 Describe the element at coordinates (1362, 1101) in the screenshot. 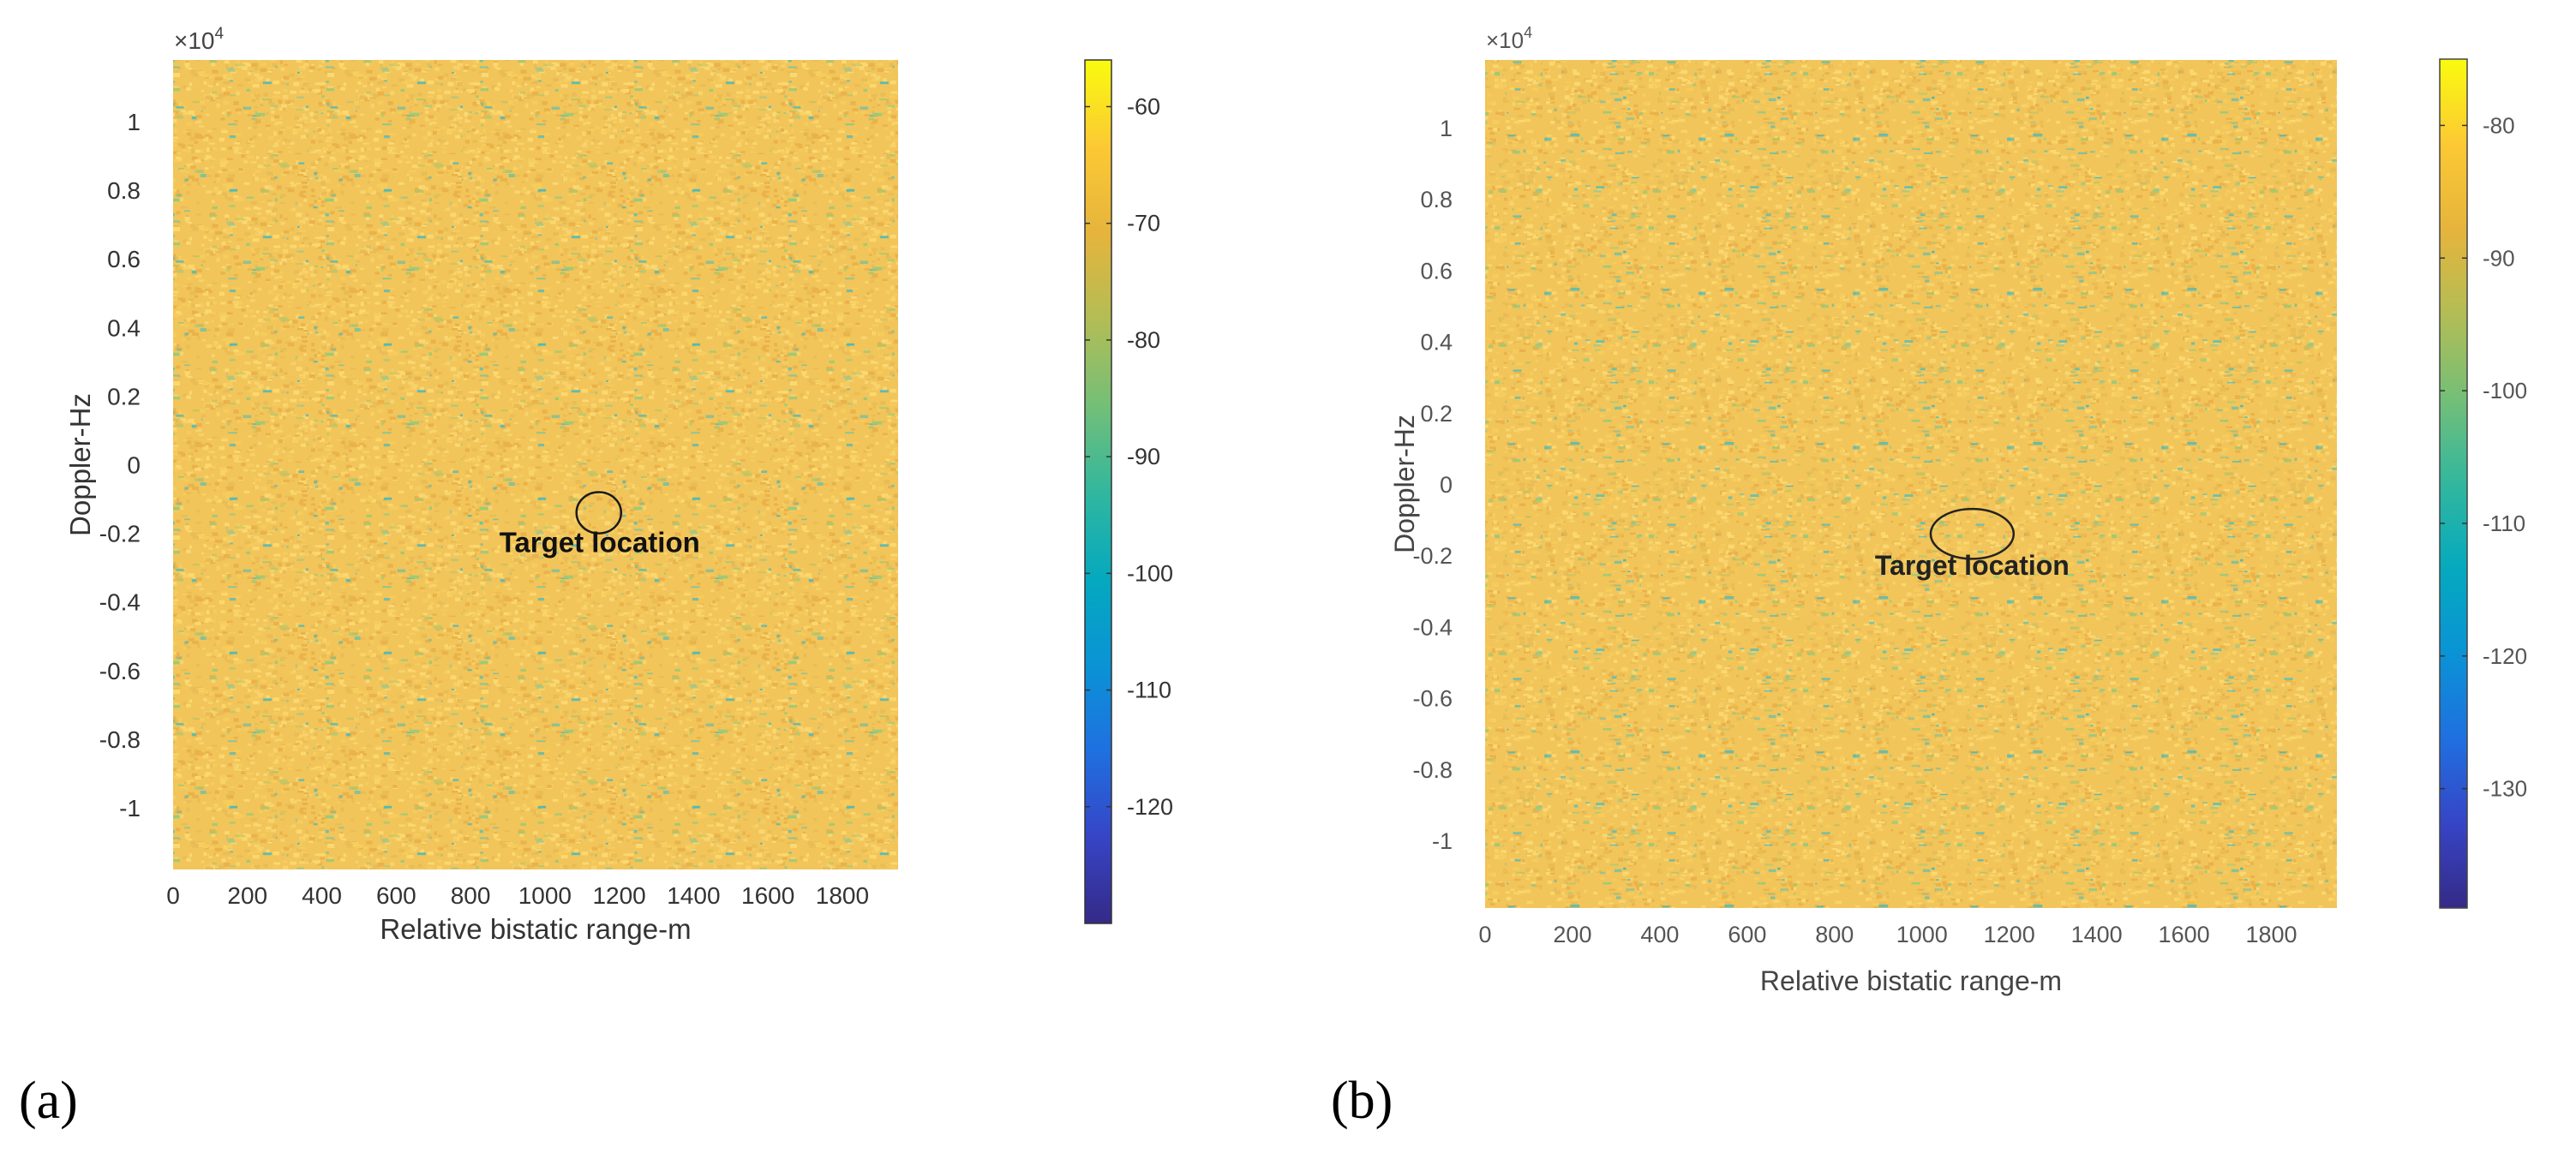

I see `panel-label: (b)` at that location.